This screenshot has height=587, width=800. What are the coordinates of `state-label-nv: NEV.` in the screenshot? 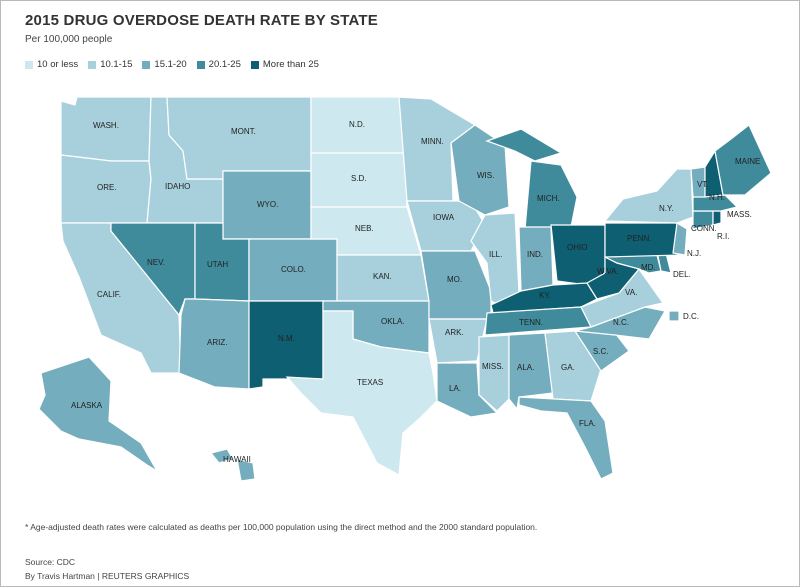 It's located at (156, 262).